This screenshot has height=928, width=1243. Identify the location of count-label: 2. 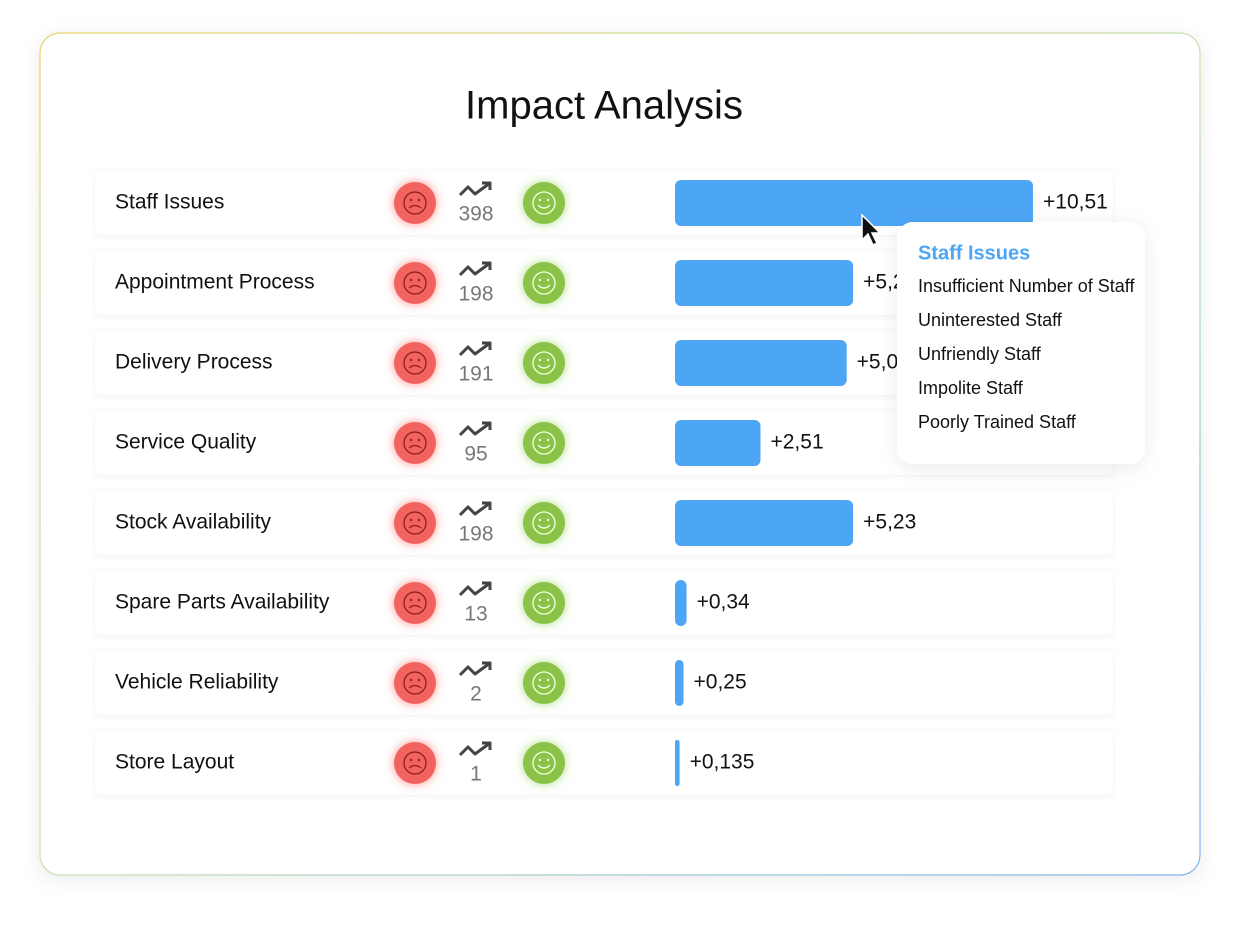
(476, 694).